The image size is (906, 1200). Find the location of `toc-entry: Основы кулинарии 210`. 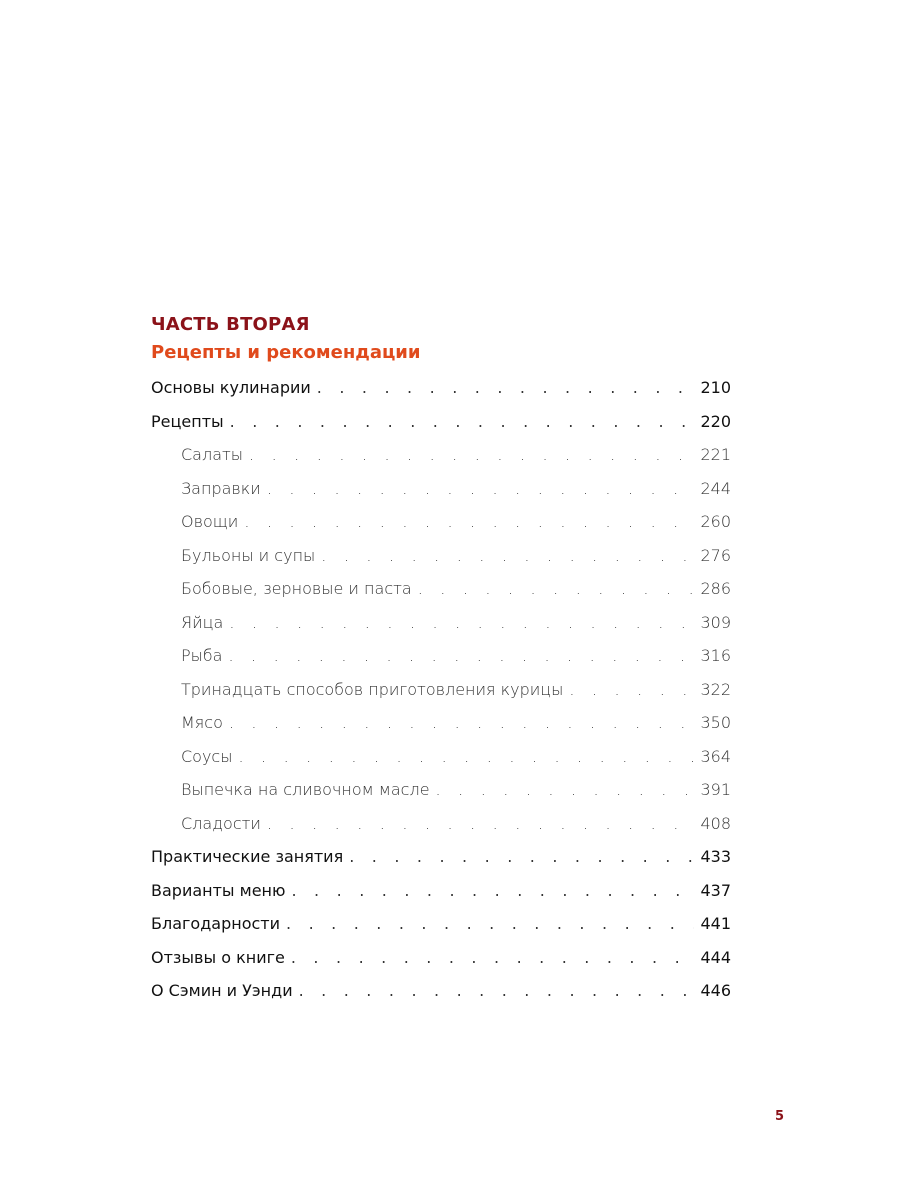

toc-entry: Основы кулинарии 210 is located at coordinates (441, 395).